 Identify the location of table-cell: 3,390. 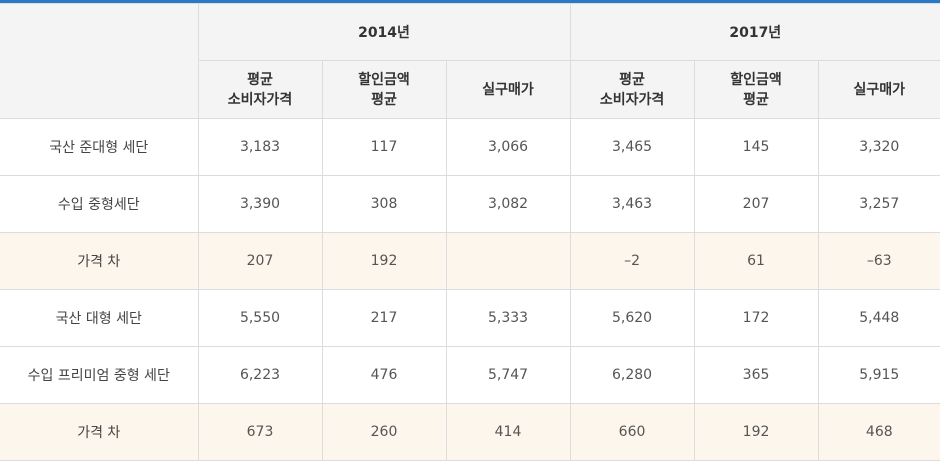
(260, 204).